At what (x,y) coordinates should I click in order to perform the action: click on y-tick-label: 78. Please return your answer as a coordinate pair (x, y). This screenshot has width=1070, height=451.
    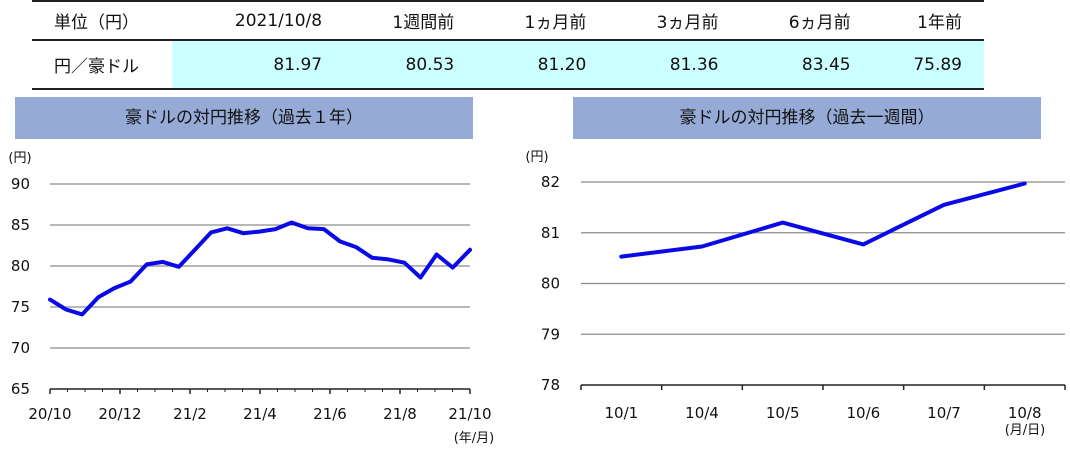
    Looking at the image, I should click on (550, 385).